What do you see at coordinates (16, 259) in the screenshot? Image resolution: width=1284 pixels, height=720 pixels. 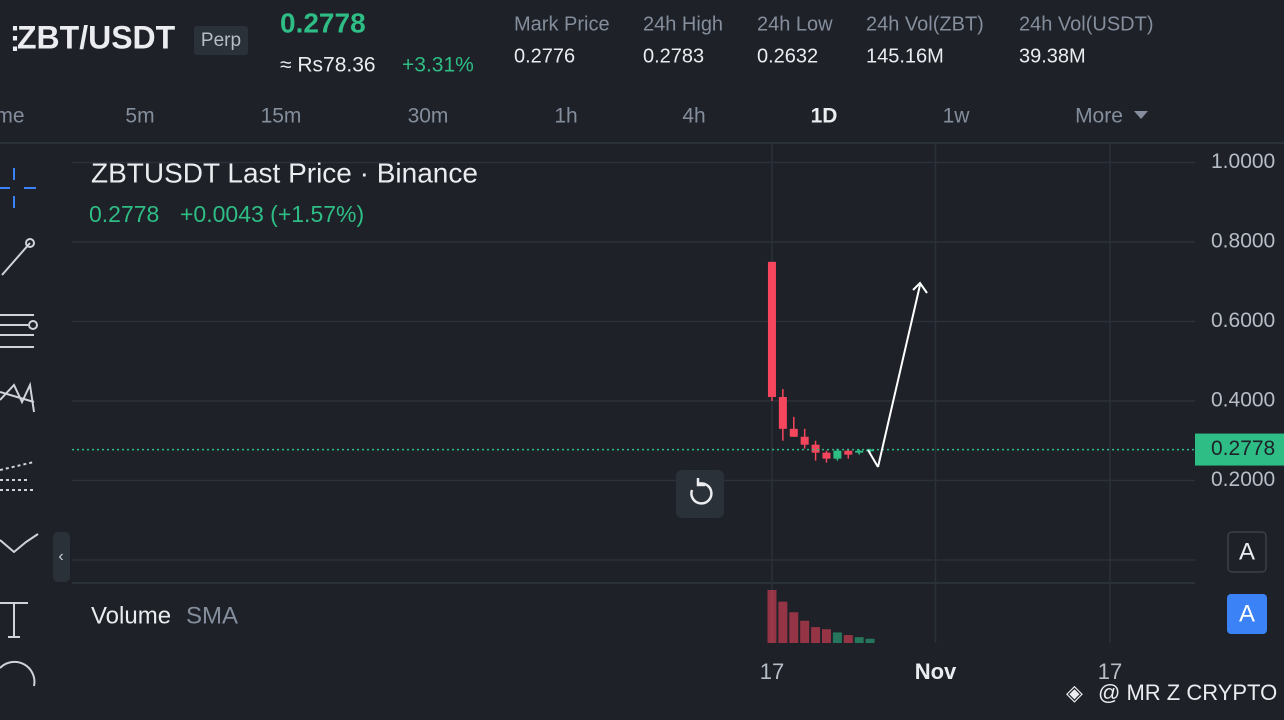 I see `line-tool` at bounding box center [16, 259].